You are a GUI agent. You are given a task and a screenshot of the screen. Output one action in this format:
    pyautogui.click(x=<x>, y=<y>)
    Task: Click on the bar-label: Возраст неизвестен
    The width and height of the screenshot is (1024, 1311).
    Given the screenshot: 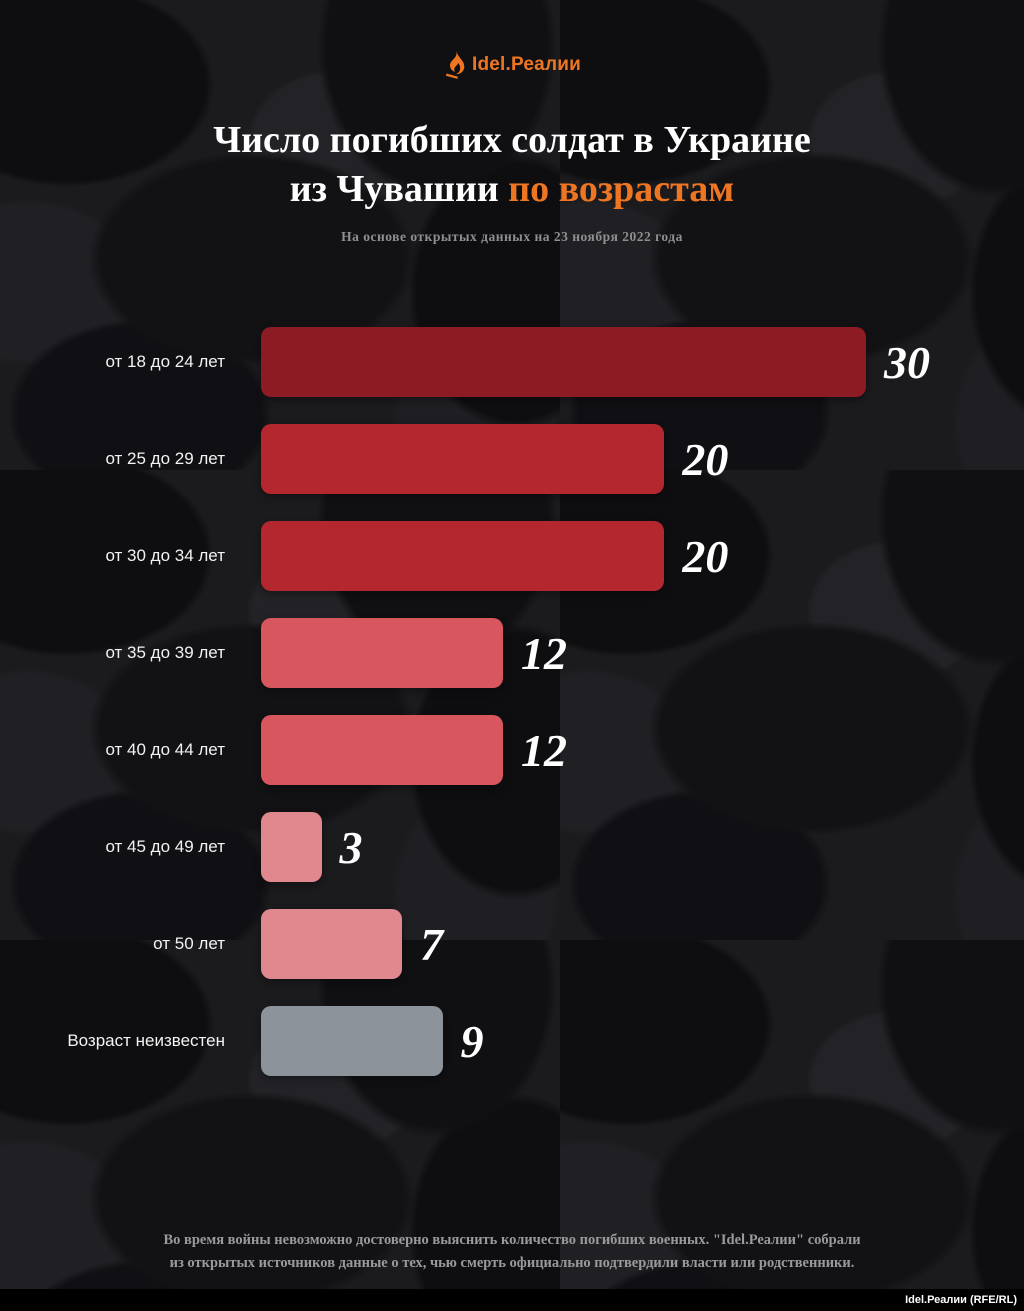 What is the action you would take?
    pyautogui.click(x=146, y=1041)
    